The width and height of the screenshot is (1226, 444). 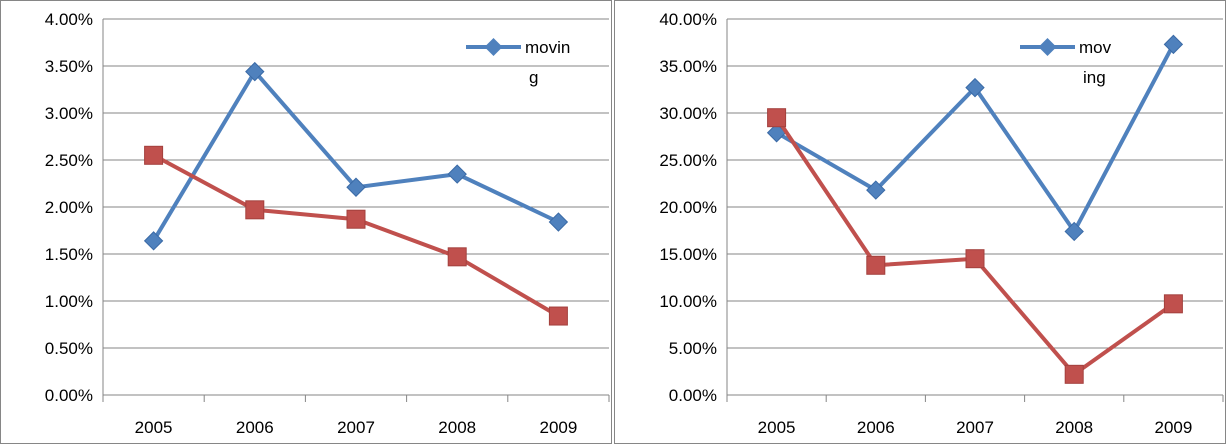 What do you see at coordinates (69, 254) in the screenshot?
I see `y-tick-label: 1.50%` at bounding box center [69, 254].